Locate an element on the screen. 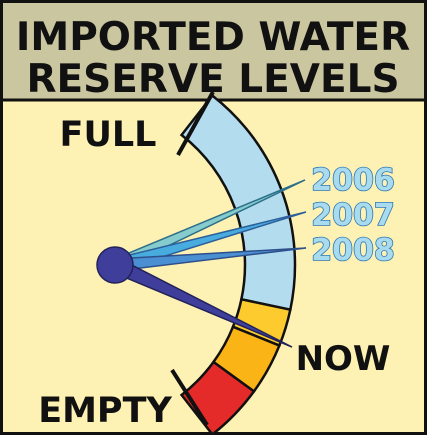 This screenshot has width=427, height=435. empty-tick is located at coordinates (189, 397).